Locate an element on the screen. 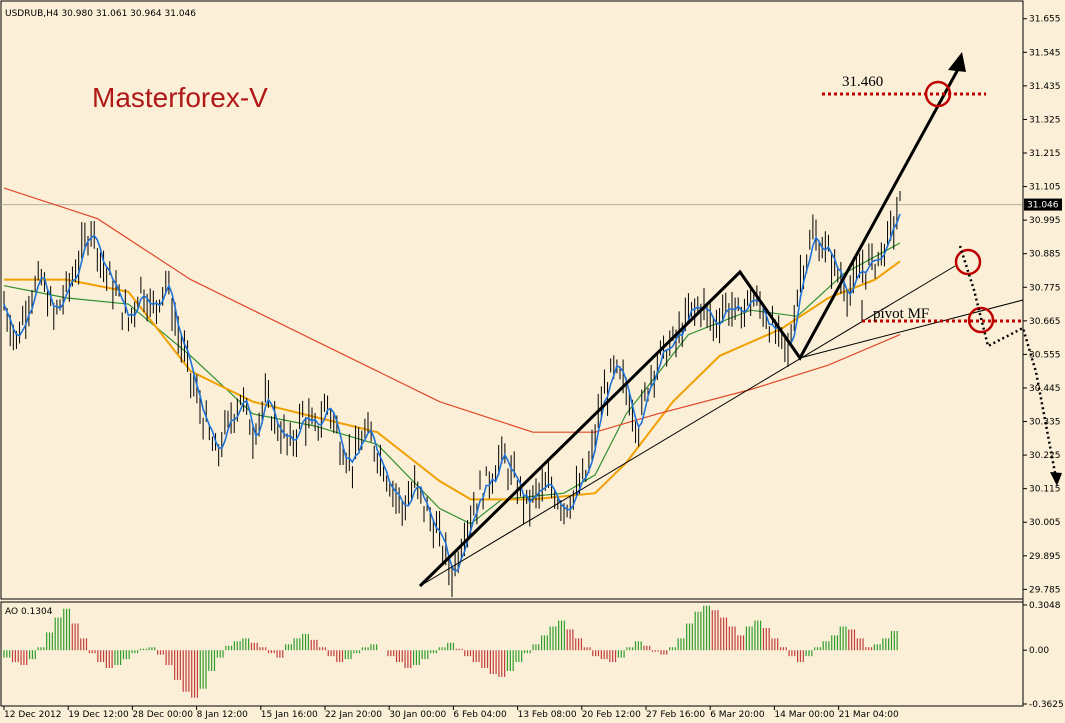 The height and width of the screenshot is (723, 1065). y-tick-label: 30.005 is located at coordinates (1045, 523).